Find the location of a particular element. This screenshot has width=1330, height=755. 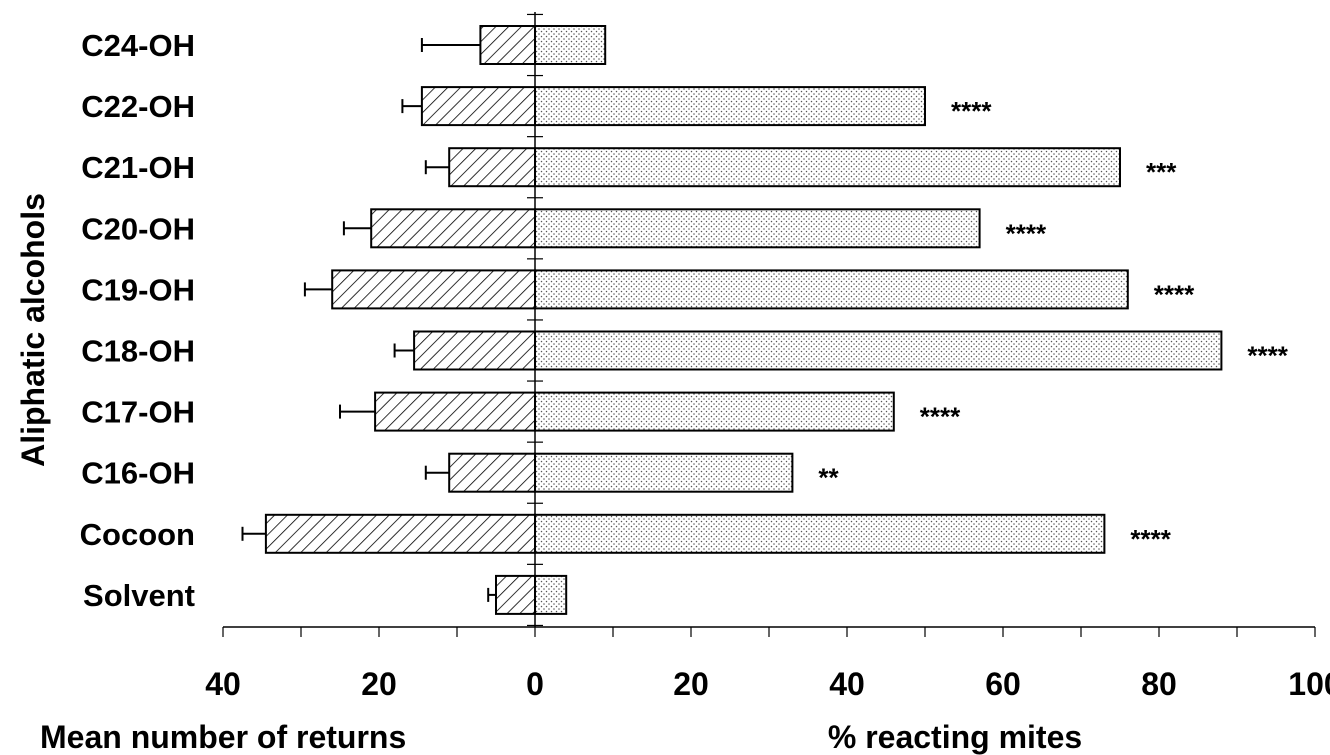

category-label: Cocoon is located at coordinates (137, 534).